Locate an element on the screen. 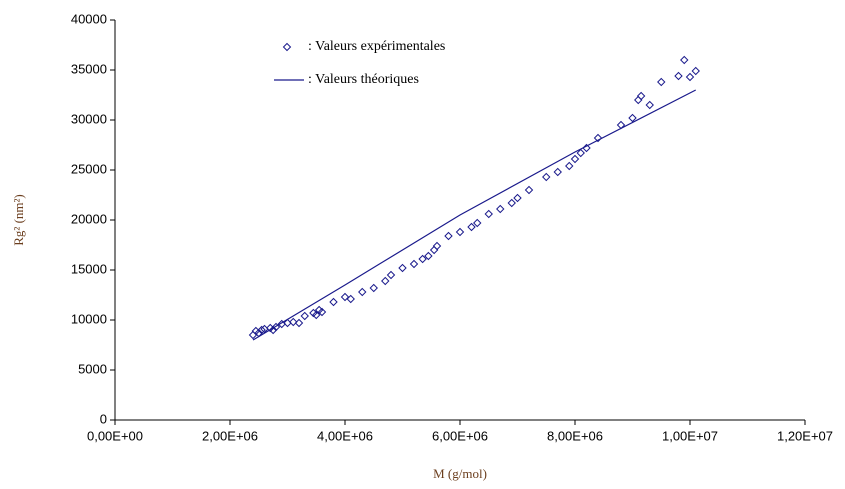 The width and height of the screenshot is (845, 489). y-tick-label: 10000 is located at coordinates (89, 318).